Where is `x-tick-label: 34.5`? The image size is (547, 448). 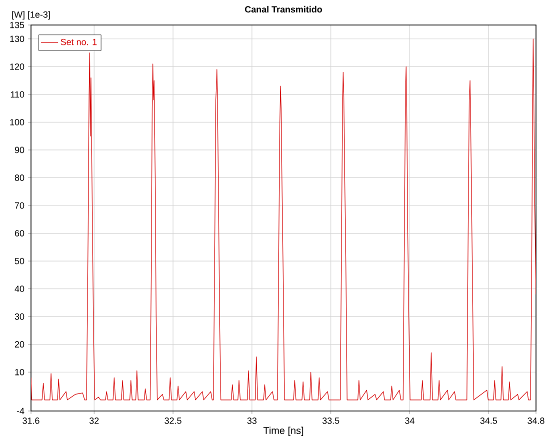 x-tick-label: 34.5 is located at coordinates (489, 421).